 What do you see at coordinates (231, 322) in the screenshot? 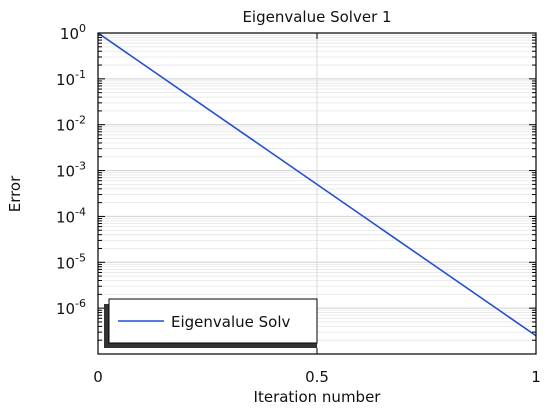
I see `legend-label: Eigenvalue Solv` at bounding box center [231, 322].